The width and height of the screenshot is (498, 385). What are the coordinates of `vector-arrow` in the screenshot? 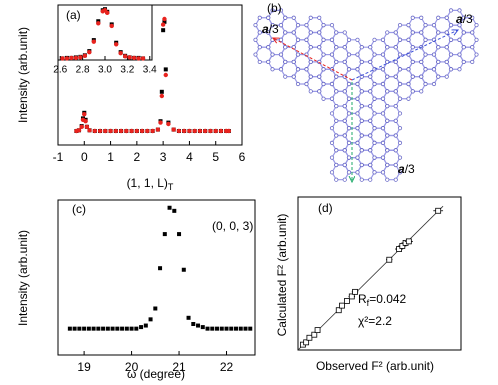 It's located at (313, 59).